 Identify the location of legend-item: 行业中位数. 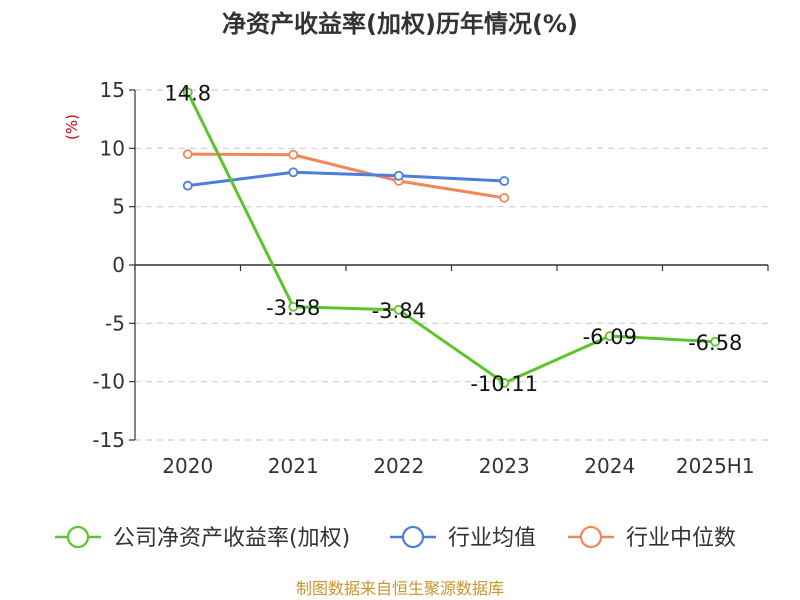
(652, 538).